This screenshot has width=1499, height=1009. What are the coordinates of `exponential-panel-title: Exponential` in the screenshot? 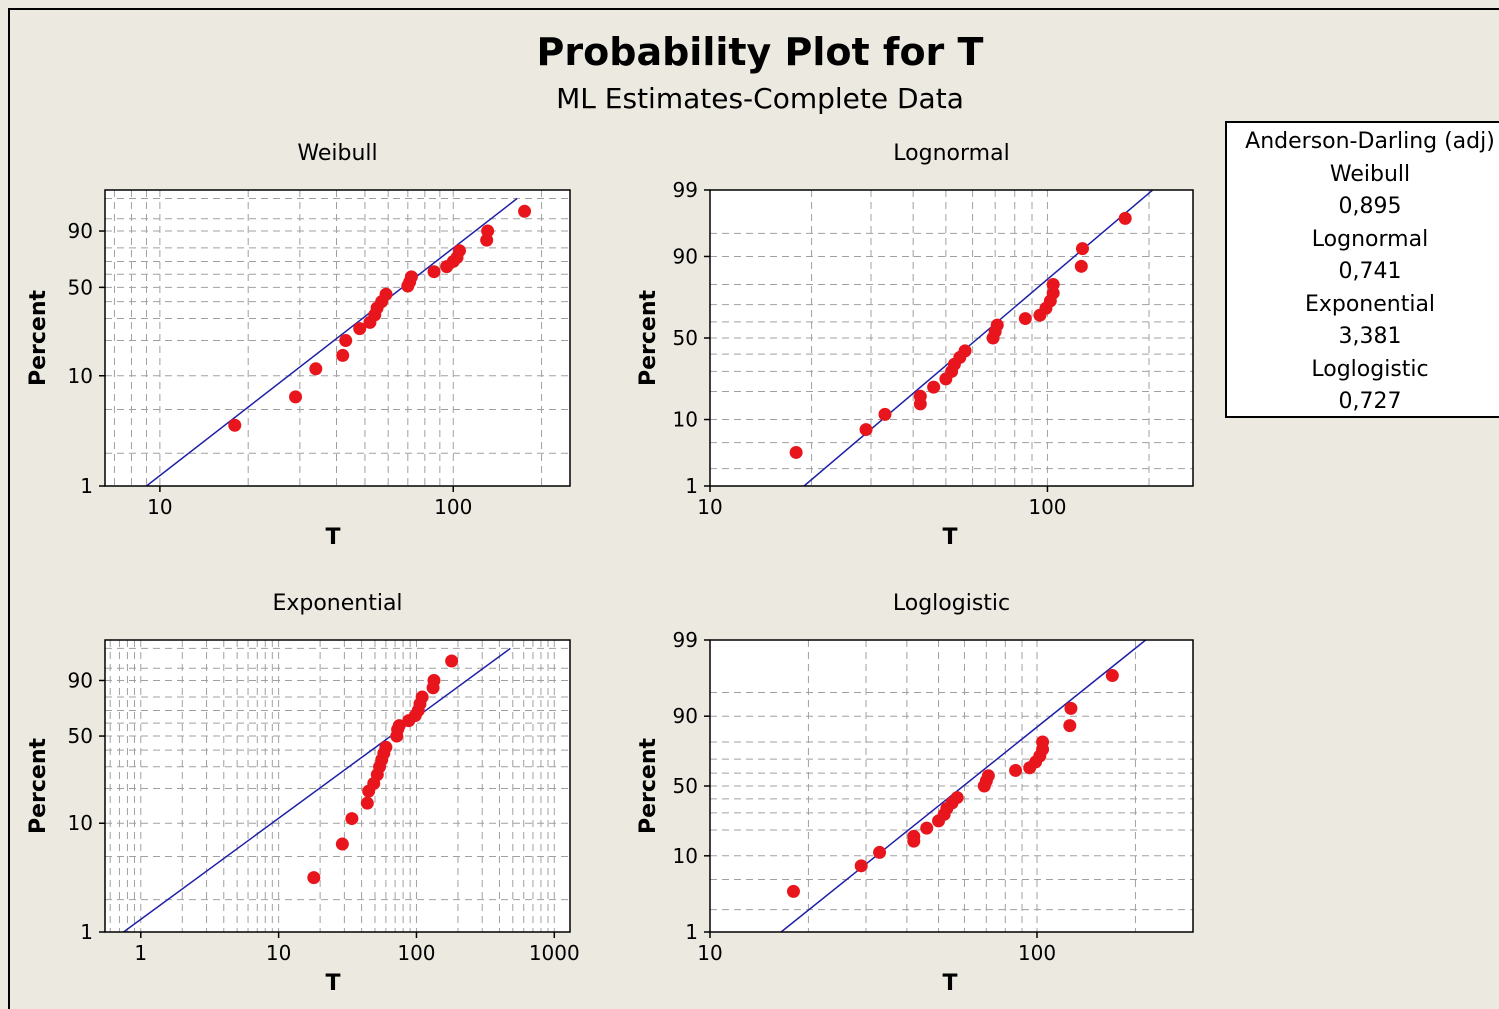 It's located at (337, 603).